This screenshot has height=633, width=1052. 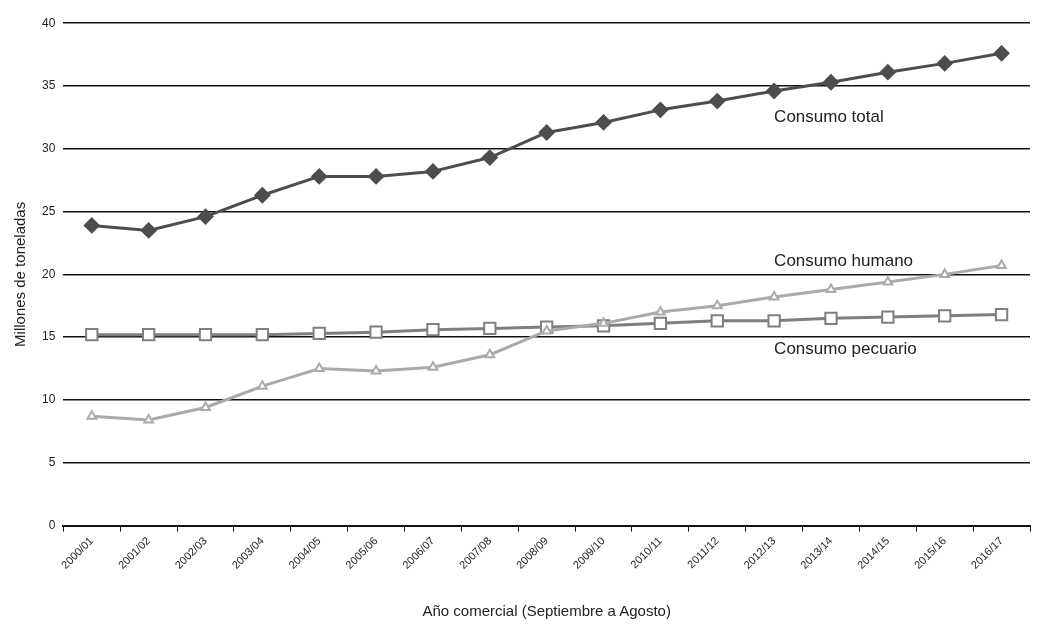 I want to click on y-tick-label: 5, so click(x=52, y=462).